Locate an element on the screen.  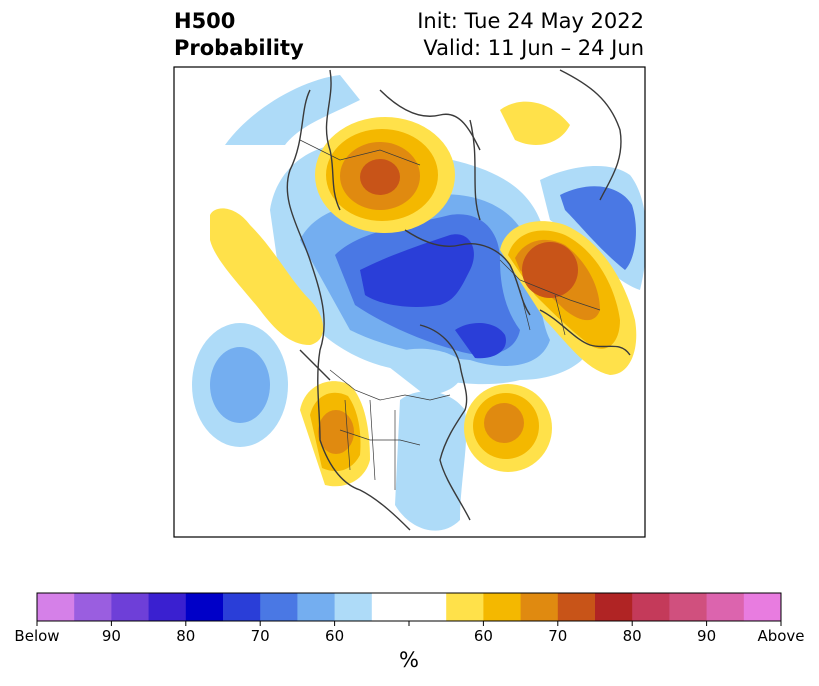
colorbar-unit: % is located at coordinates (409, 660).